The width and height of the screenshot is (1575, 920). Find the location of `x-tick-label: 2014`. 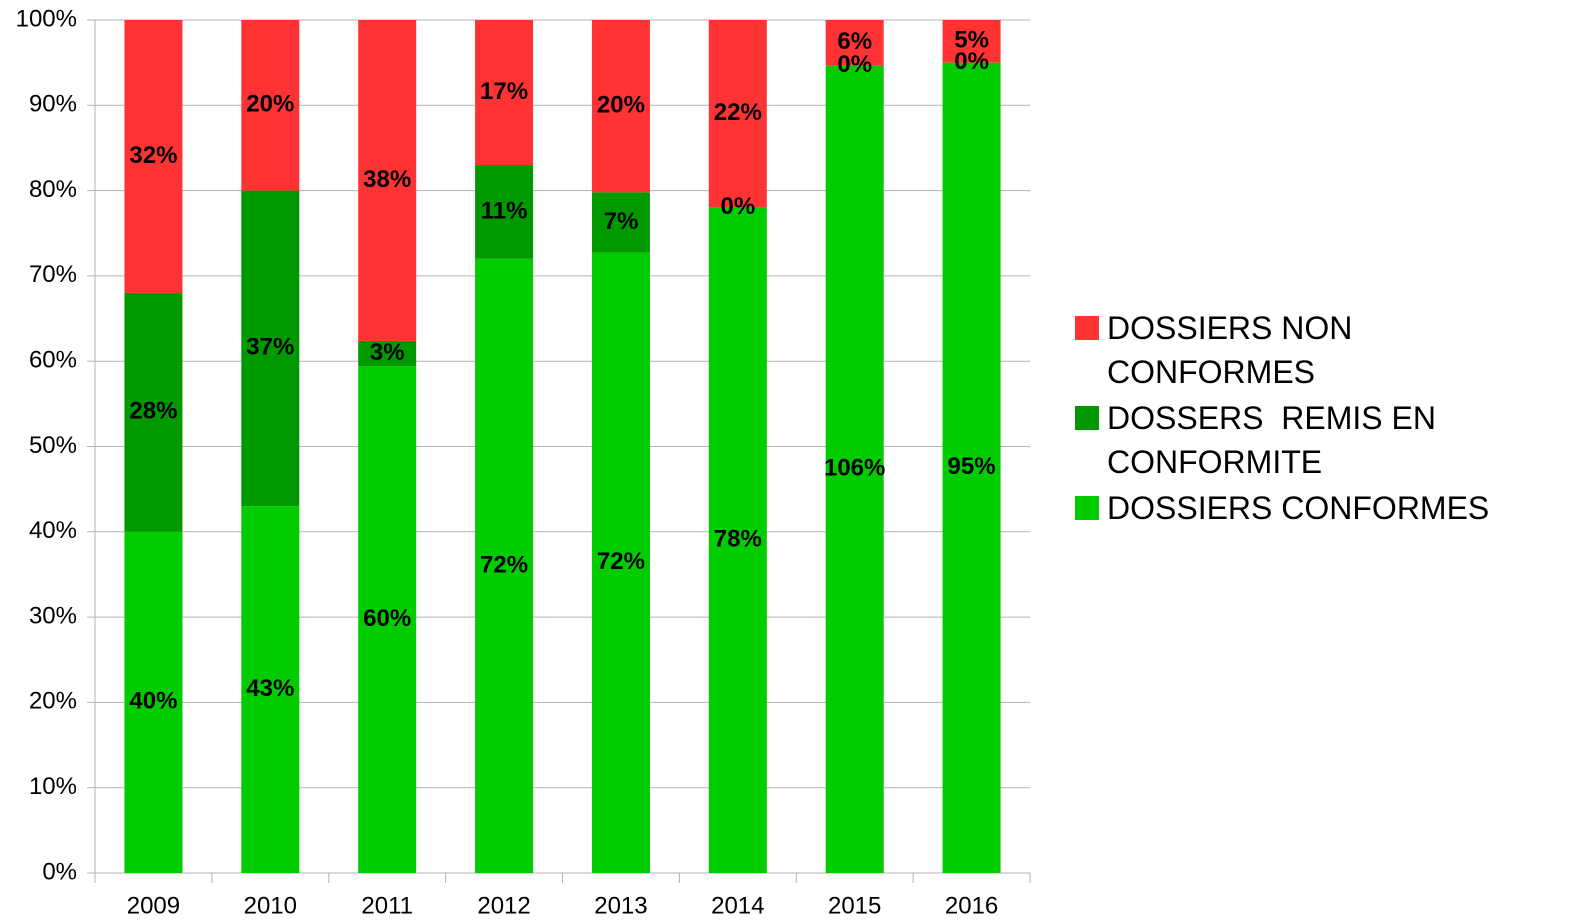

x-tick-label: 2014 is located at coordinates (737, 905).